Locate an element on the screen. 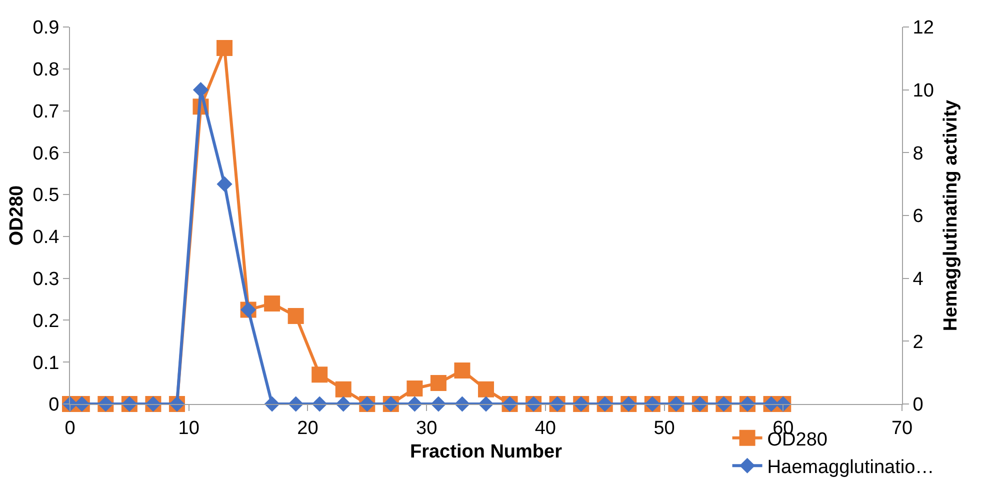 Image resolution: width=999 pixels, height=497 pixels. y-tick-label: 0.2 is located at coordinates (46, 321).